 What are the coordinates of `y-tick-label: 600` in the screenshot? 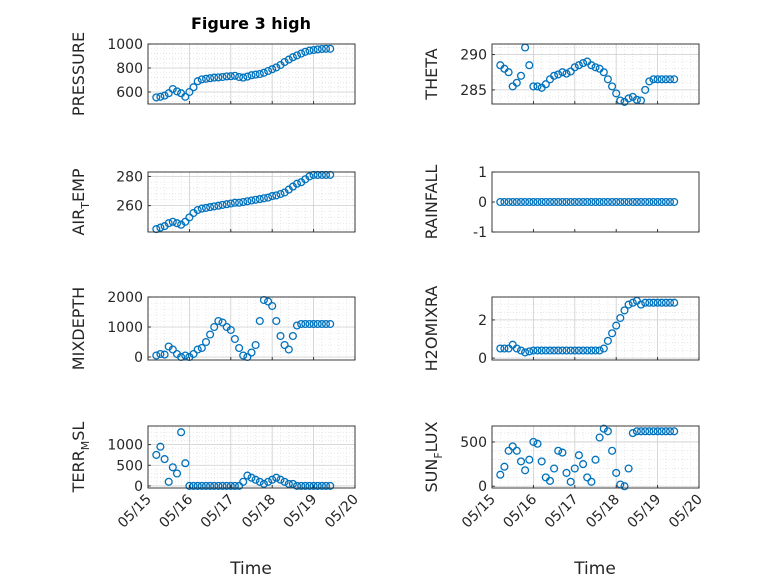 It's located at (129, 93).